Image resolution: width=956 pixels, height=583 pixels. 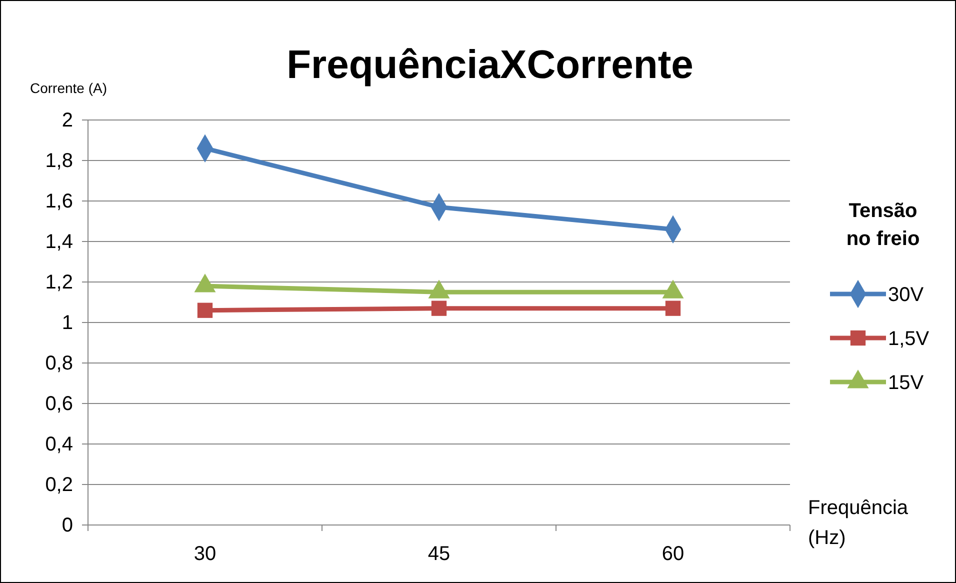 What do you see at coordinates (59, 403) in the screenshot?
I see `y-tick-label: 0,6` at bounding box center [59, 403].